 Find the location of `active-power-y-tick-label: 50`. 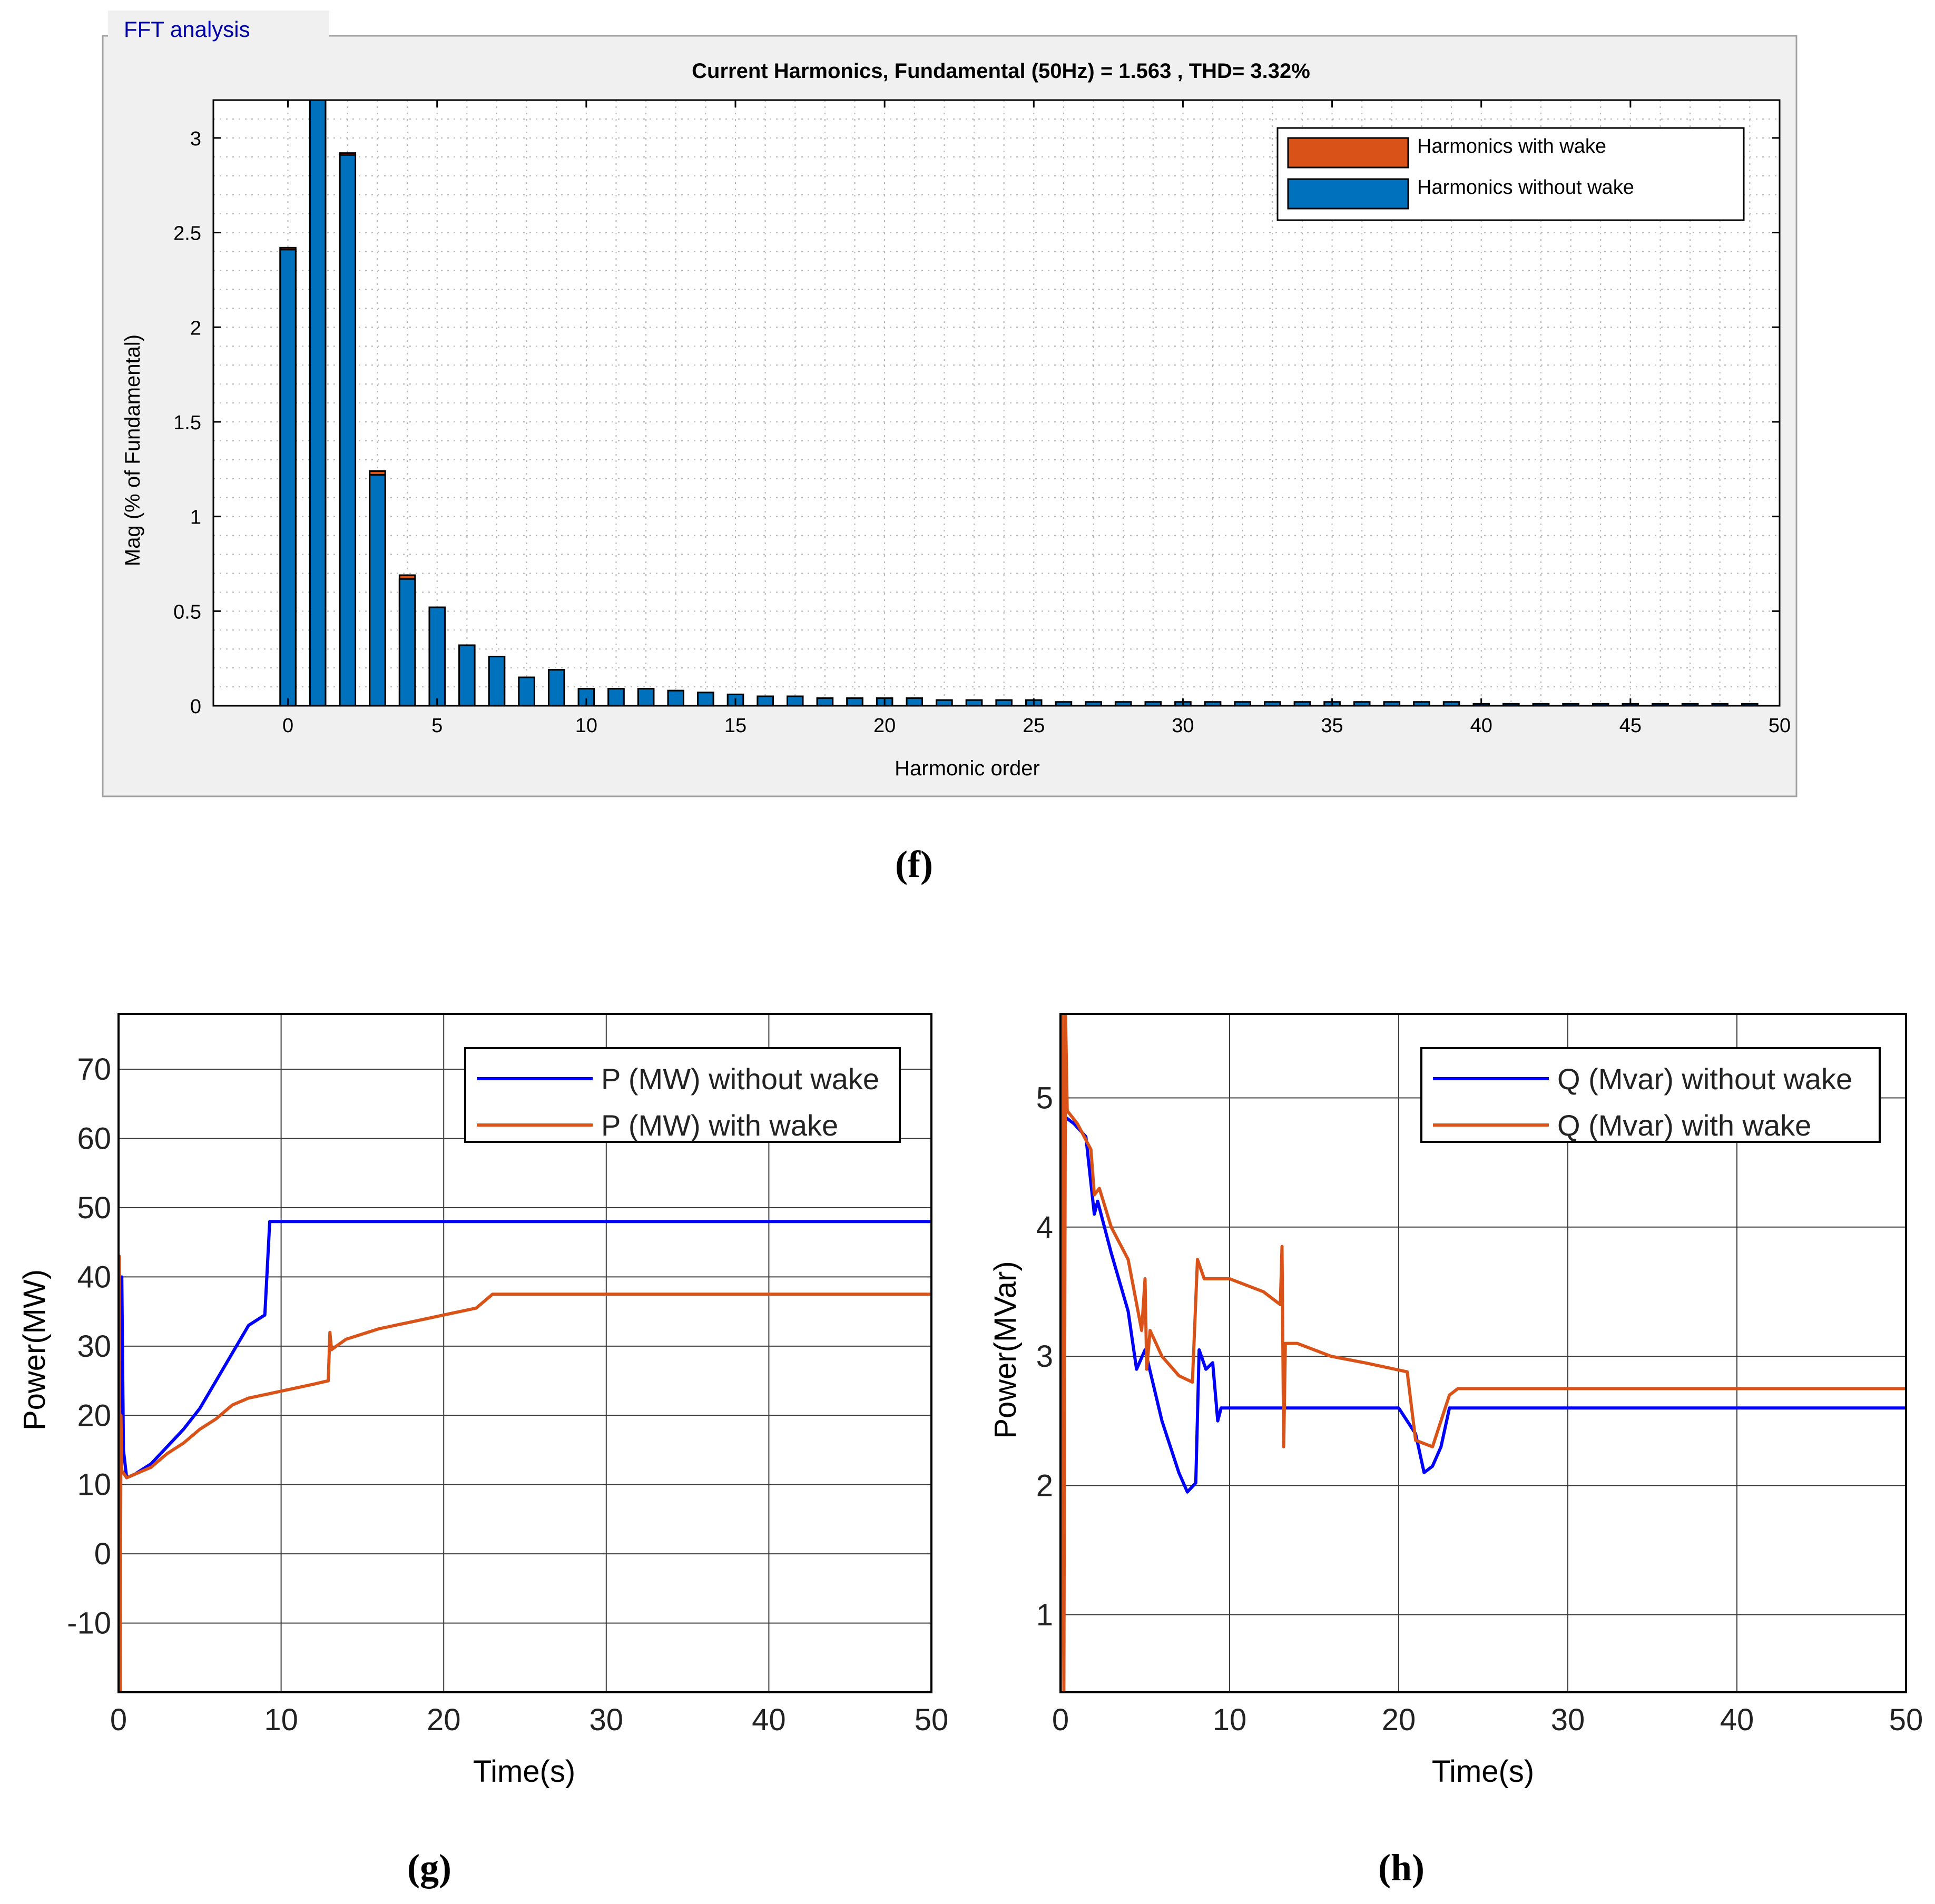

active-power-y-tick-label: 50 is located at coordinates (94, 1208).